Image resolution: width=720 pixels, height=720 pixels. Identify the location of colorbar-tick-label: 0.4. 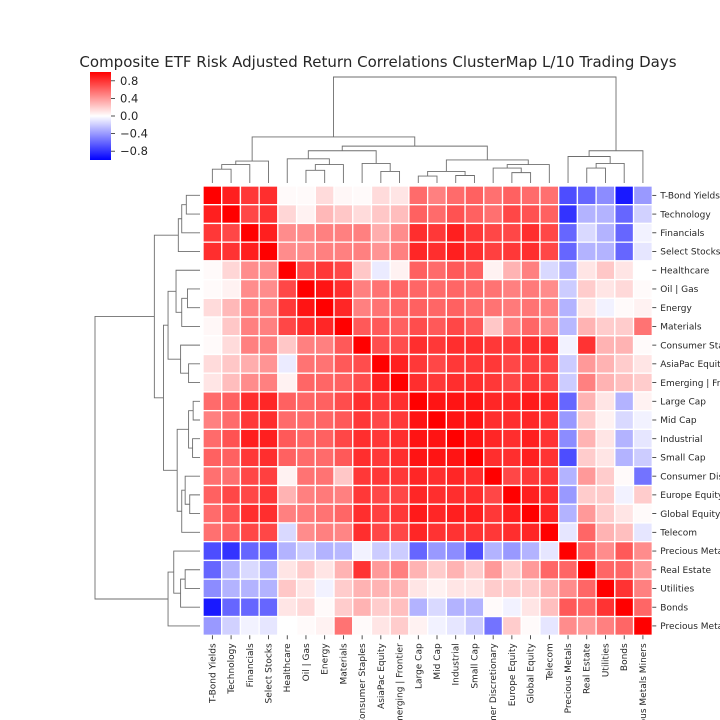
(129, 98).